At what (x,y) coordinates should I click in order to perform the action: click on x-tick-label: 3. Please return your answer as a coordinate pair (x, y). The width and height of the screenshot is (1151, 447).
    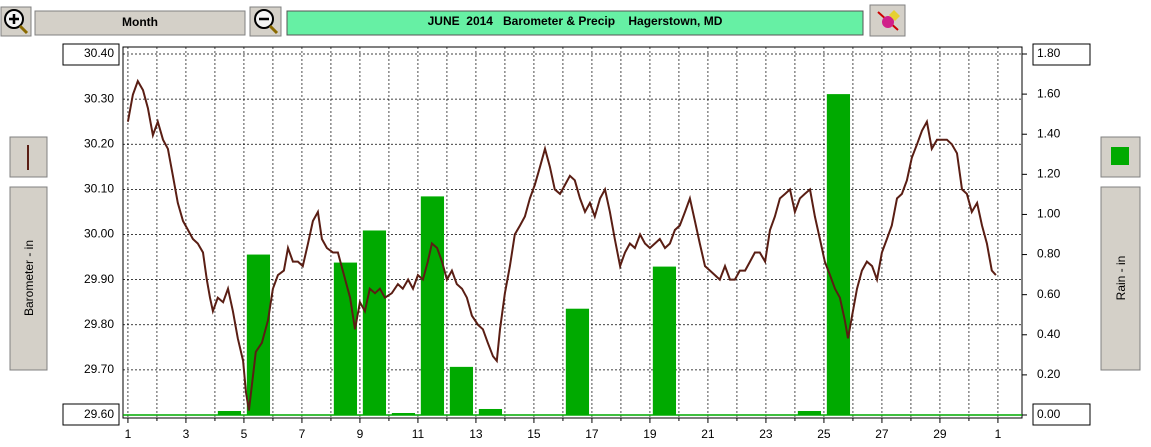
    Looking at the image, I should click on (186, 434).